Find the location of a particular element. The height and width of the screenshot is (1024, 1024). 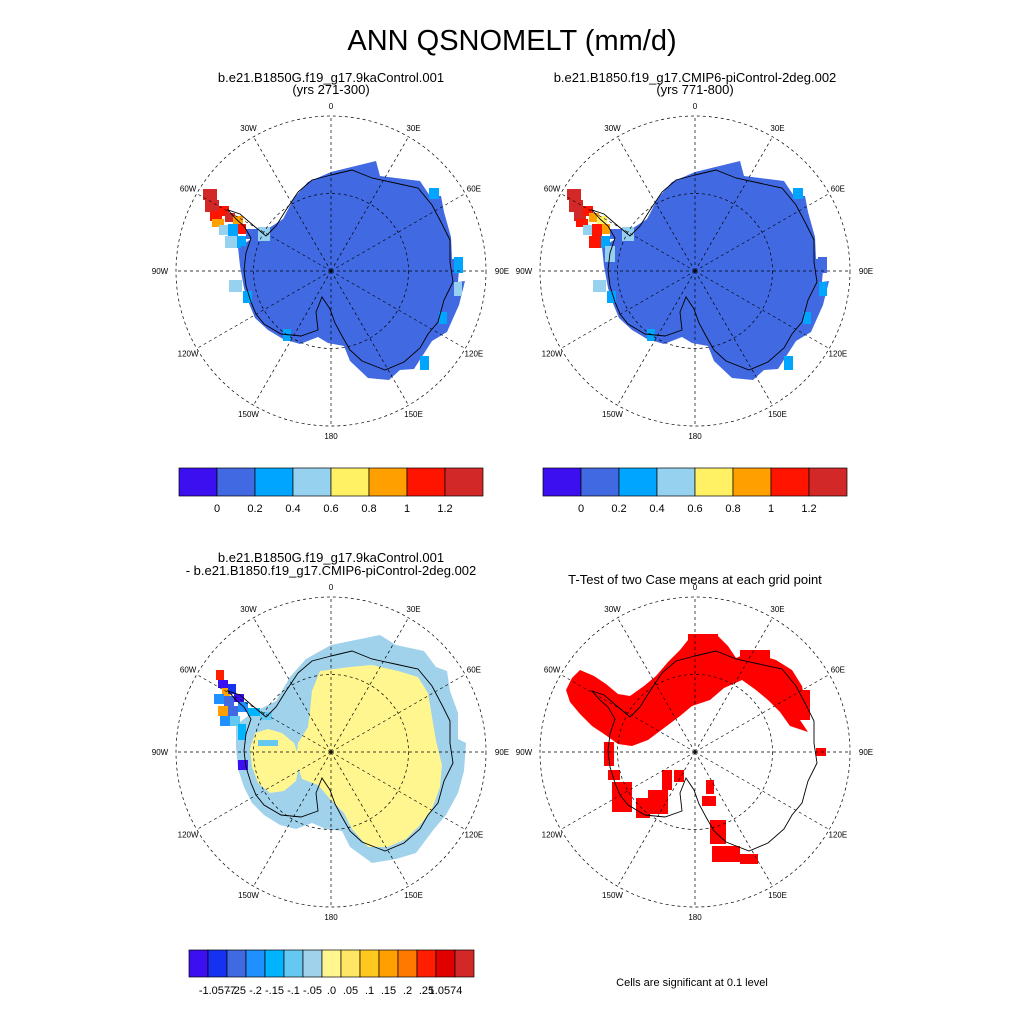

colorbar-case2: 0 0.2 0.4 0.6 0.8 1 1.2 is located at coordinates (695, 491).